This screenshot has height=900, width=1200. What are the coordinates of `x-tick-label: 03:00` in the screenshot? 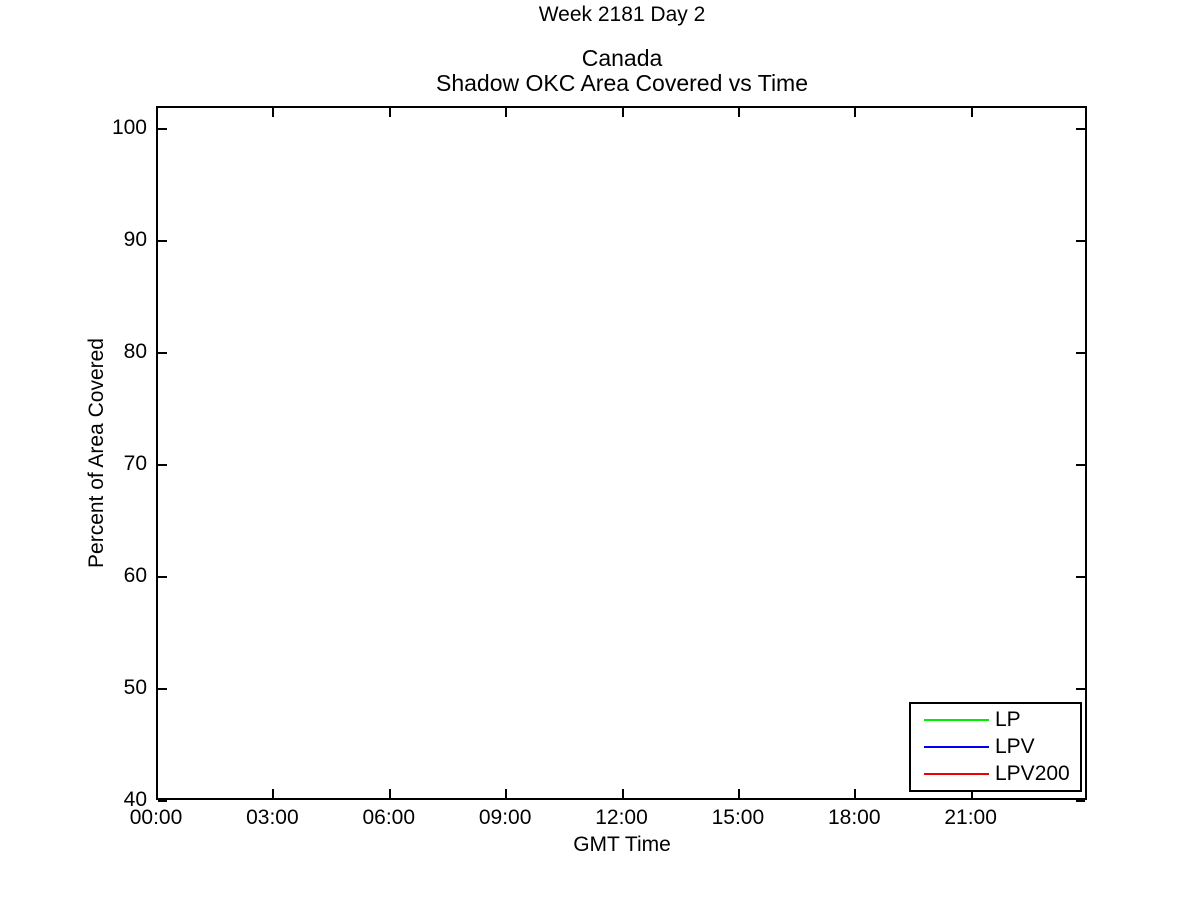 It's located at (272, 817).